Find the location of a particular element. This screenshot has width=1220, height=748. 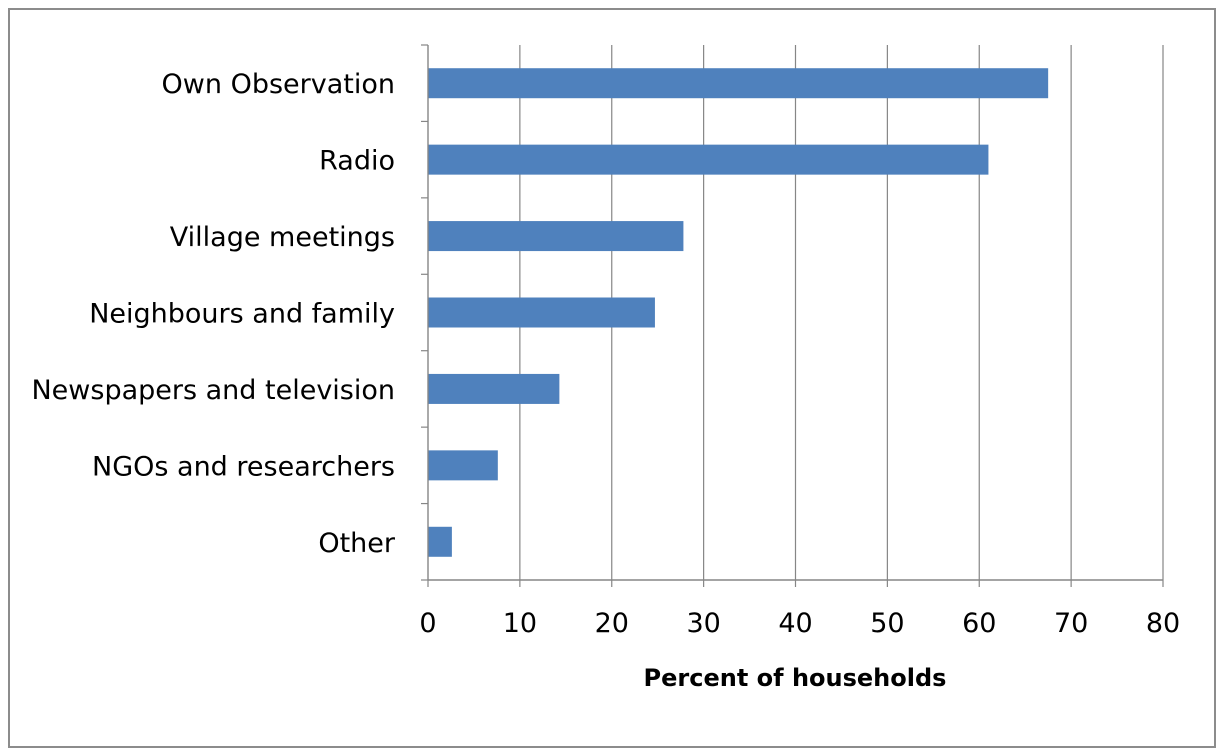

category-label: Newspapers and television is located at coordinates (213, 390).